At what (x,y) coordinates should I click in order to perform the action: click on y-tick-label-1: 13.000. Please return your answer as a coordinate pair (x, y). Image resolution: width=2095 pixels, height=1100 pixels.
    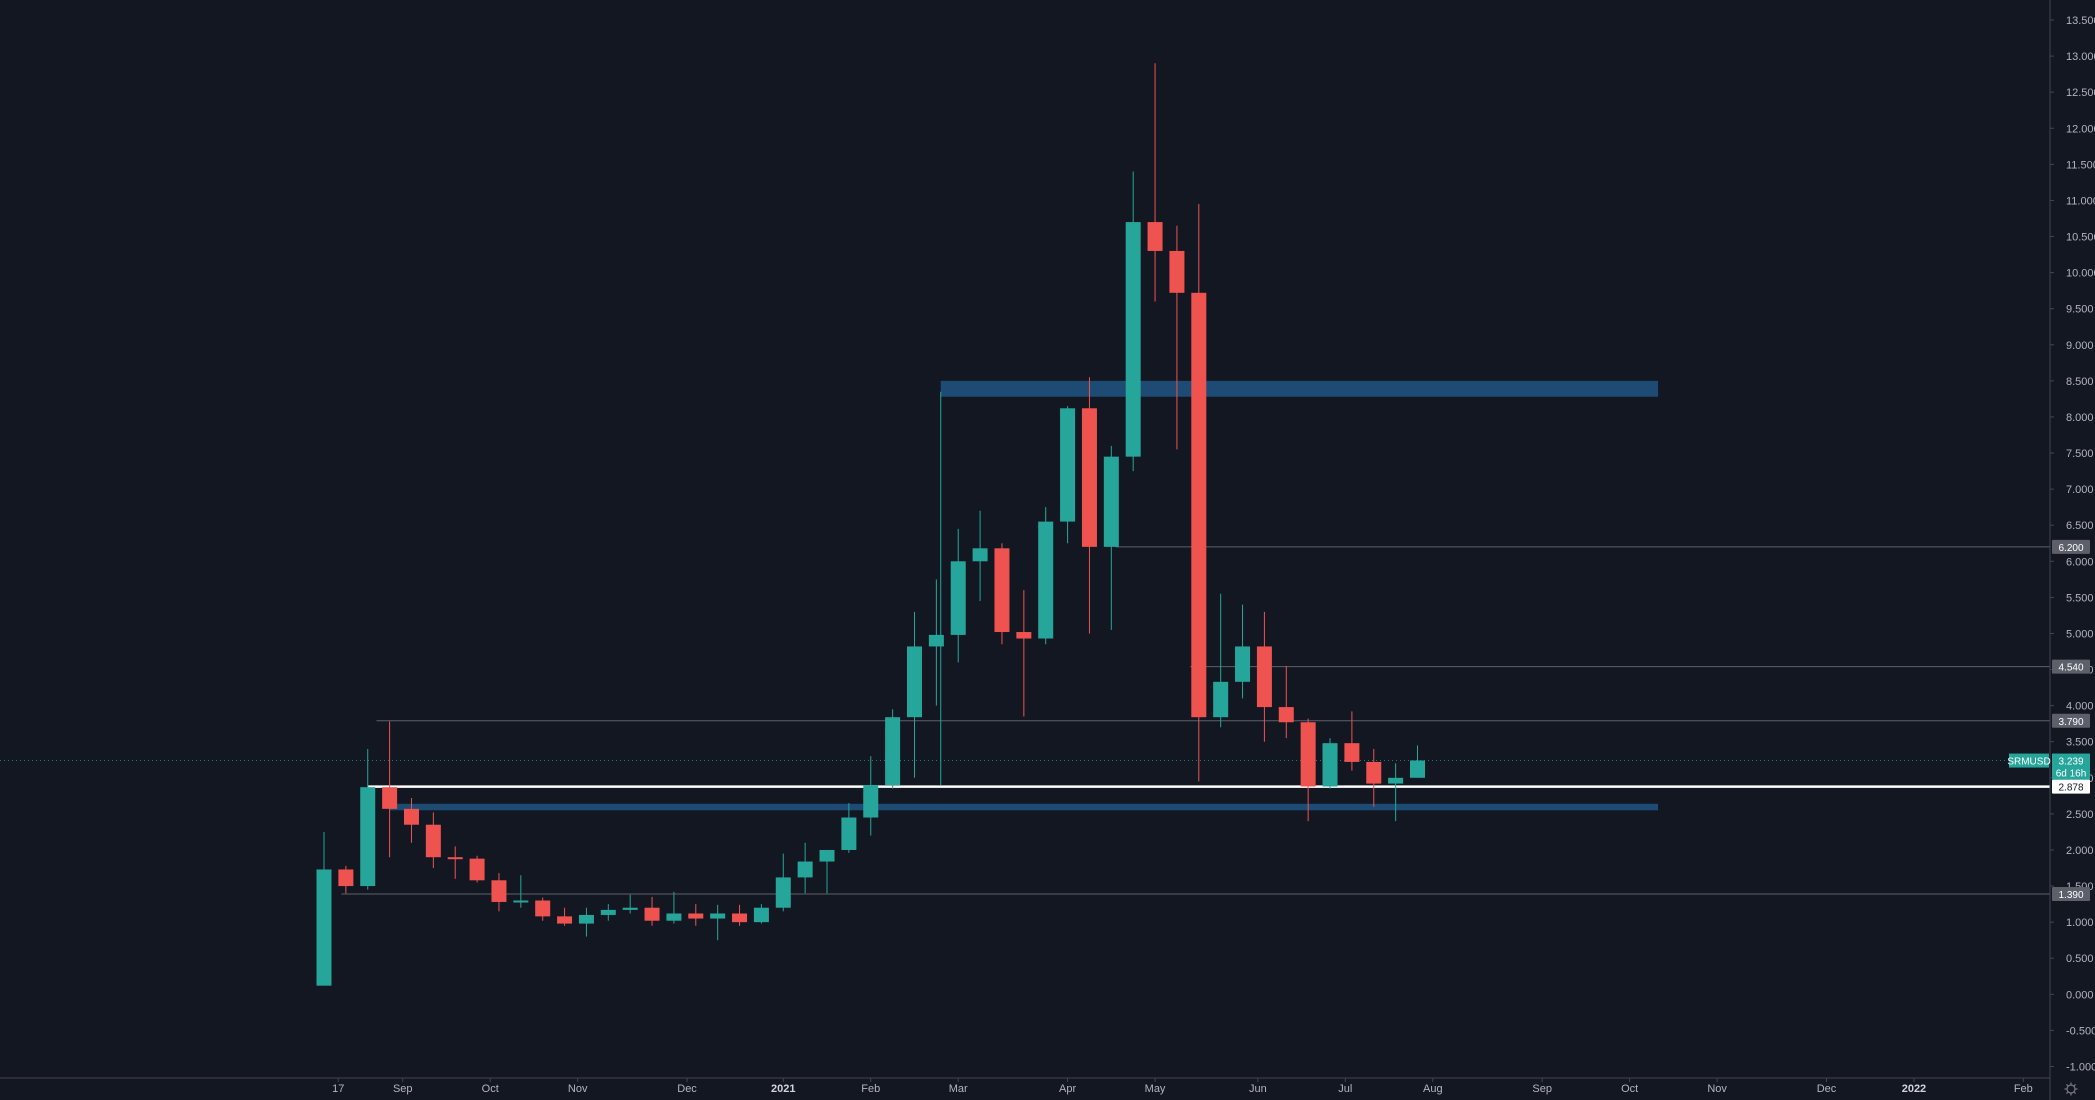
    Looking at the image, I should click on (2080, 57).